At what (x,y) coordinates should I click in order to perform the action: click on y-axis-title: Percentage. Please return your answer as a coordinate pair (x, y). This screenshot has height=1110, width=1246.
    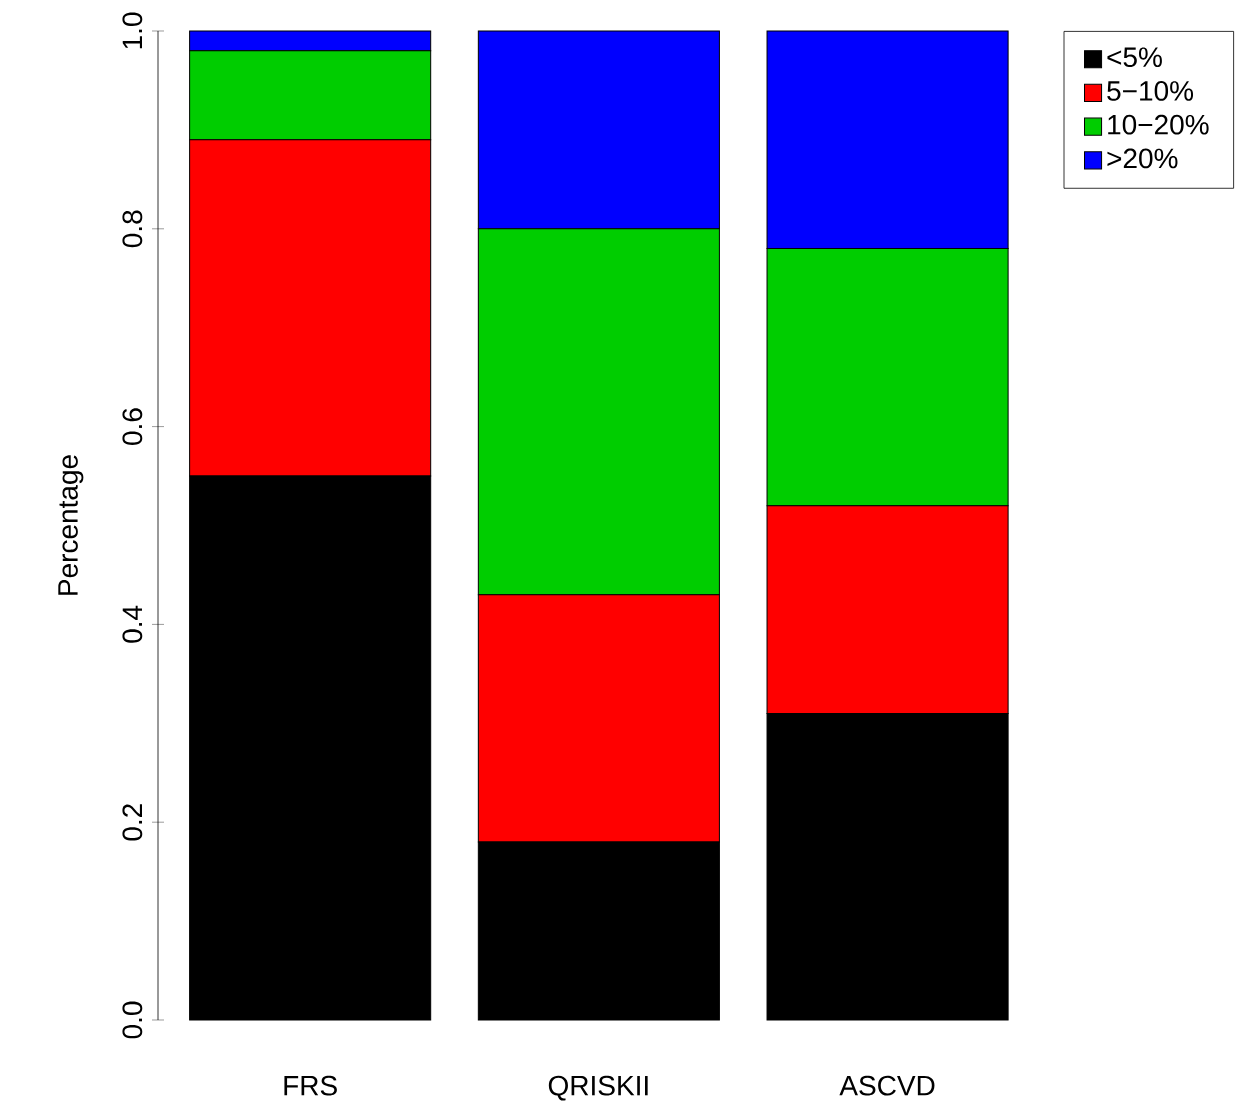
    Looking at the image, I should click on (71, 525).